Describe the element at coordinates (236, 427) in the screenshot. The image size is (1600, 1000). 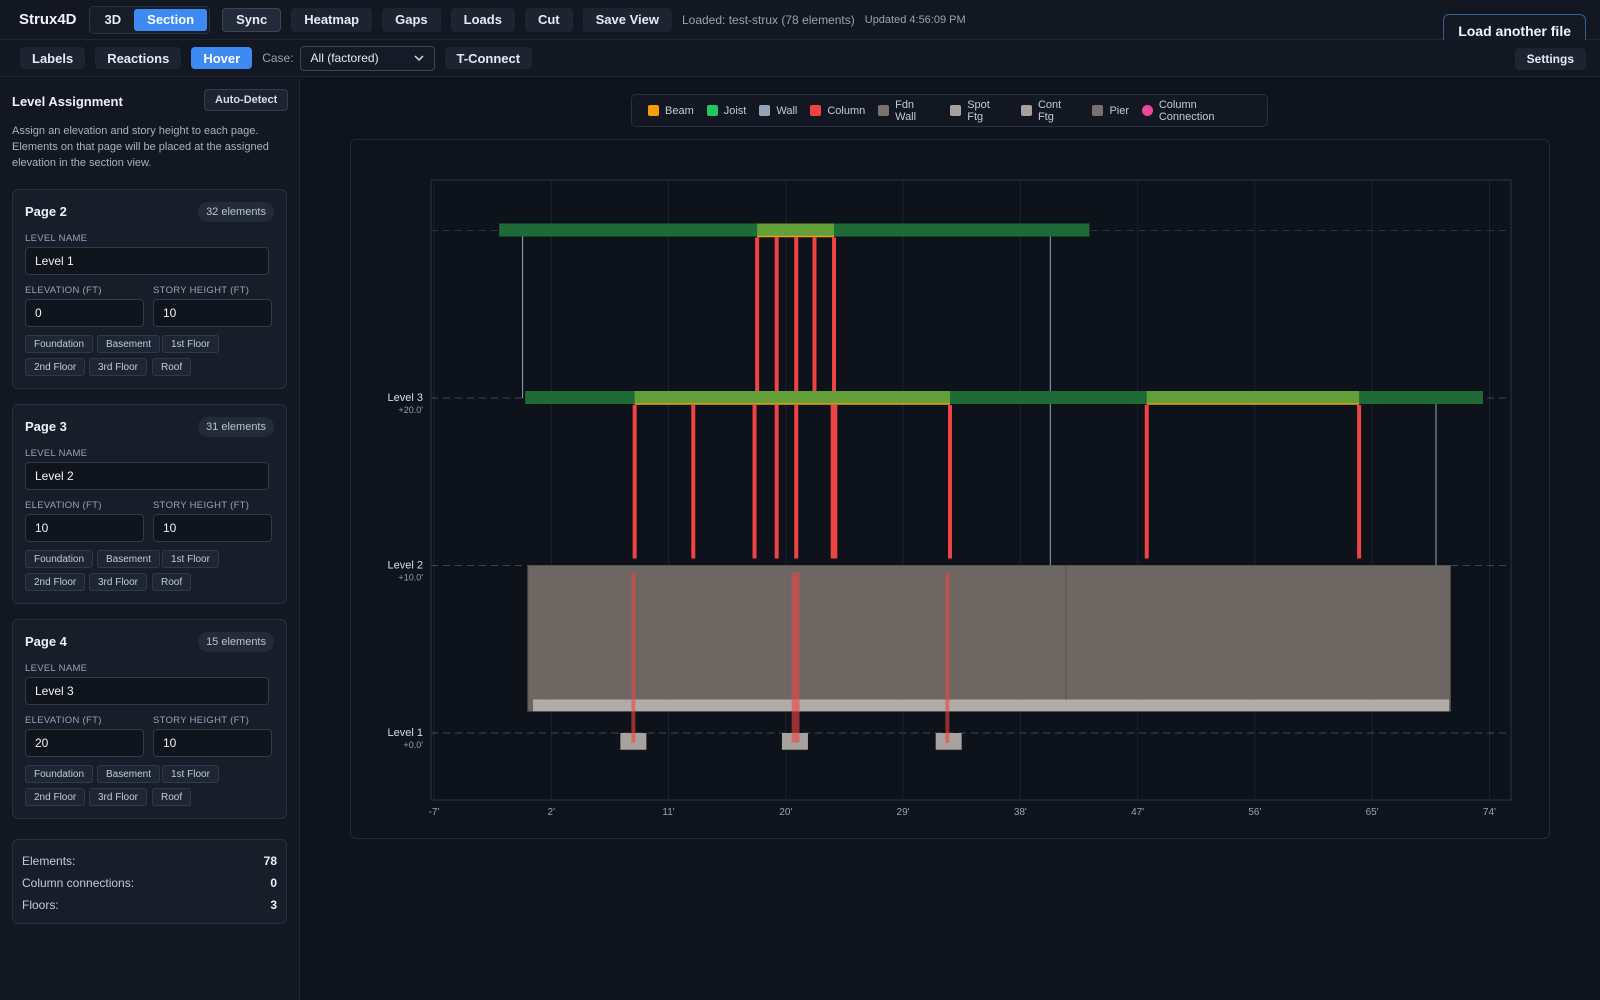
I see `element-count-badge: 31 elements` at that location.